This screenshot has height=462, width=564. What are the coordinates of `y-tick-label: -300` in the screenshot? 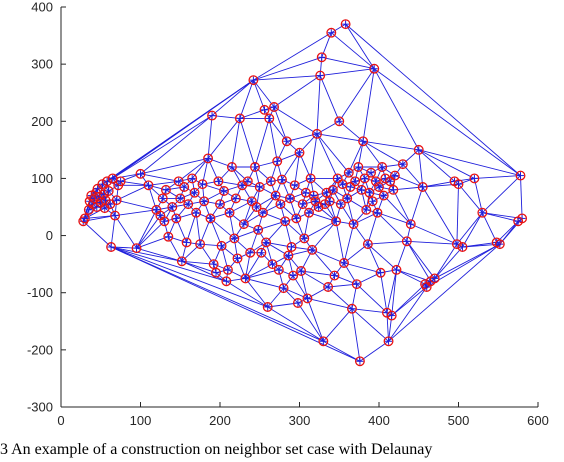 It's located at (40, 407).